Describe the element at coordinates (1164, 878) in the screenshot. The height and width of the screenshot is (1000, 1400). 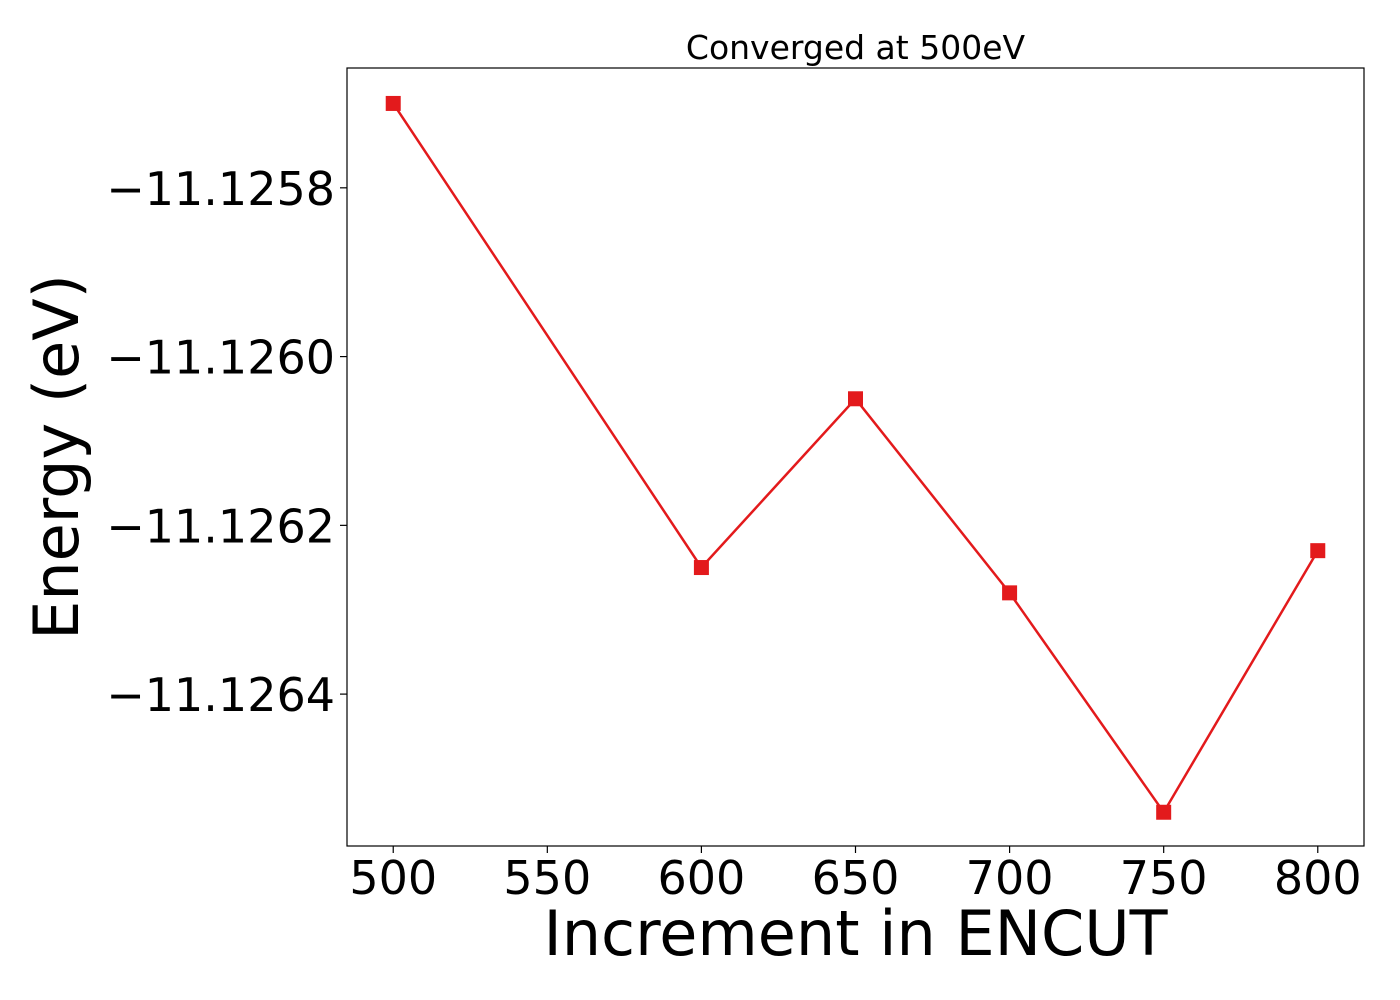
I see `x-tick-label: 750` at that location.